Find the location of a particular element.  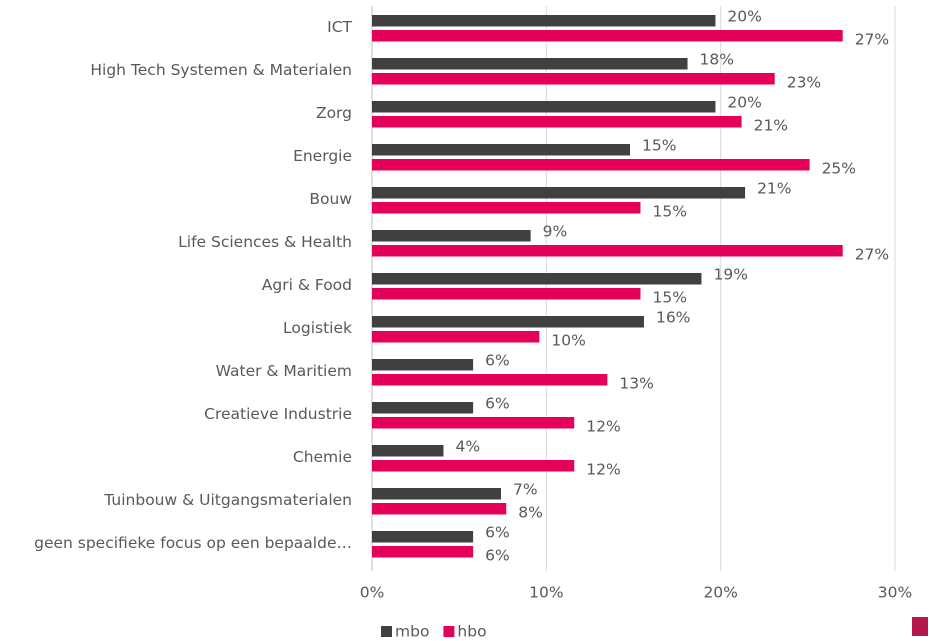

y-tick-label: Bouw is located at coordinates (330, 199).